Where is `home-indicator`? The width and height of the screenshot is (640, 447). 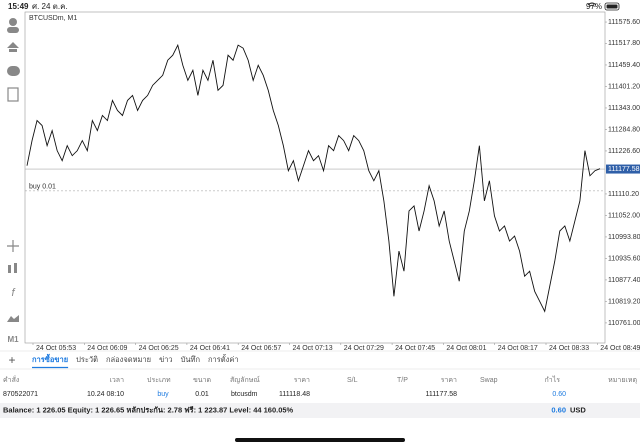 home-indicator is located at coordinates (320, 440).